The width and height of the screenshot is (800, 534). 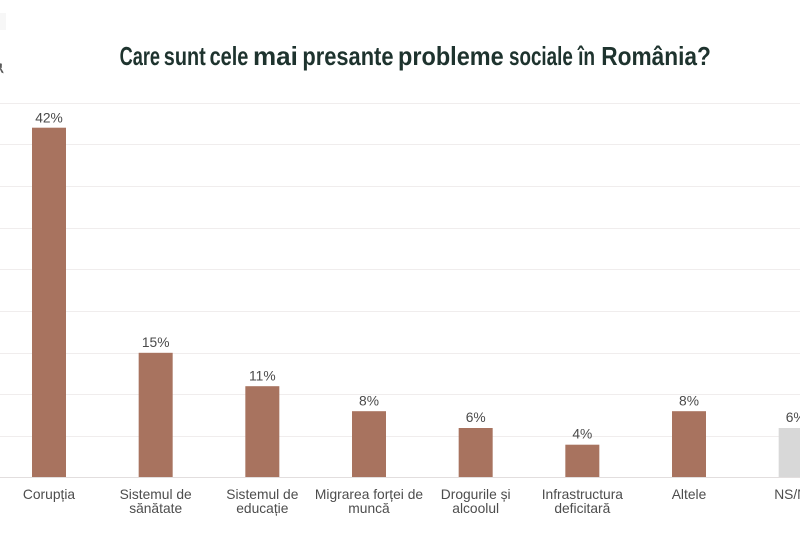 I want to click on svg-text: 11%, so click(x=262, y=375).